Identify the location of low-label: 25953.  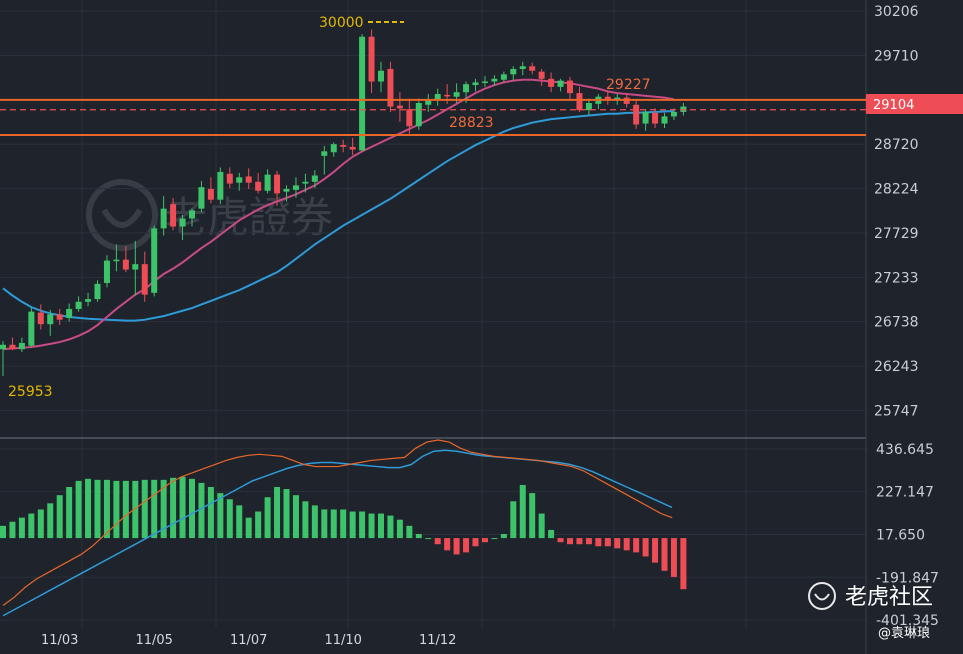
(30, 392).